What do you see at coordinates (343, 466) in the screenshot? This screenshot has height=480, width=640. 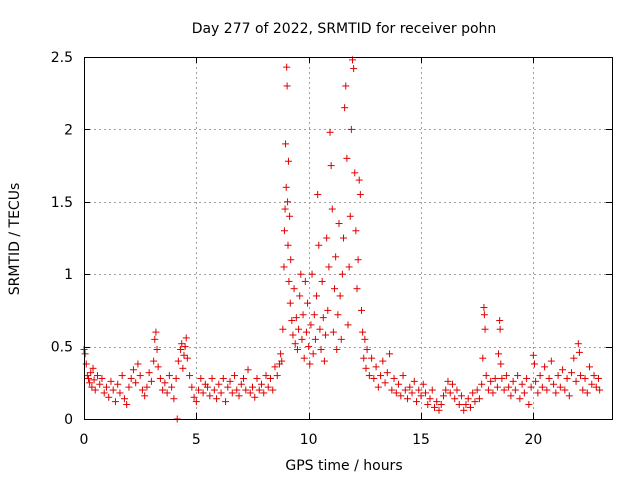 I see `x-axis-label: GPS time / hours` at bounding box center [343, 466].